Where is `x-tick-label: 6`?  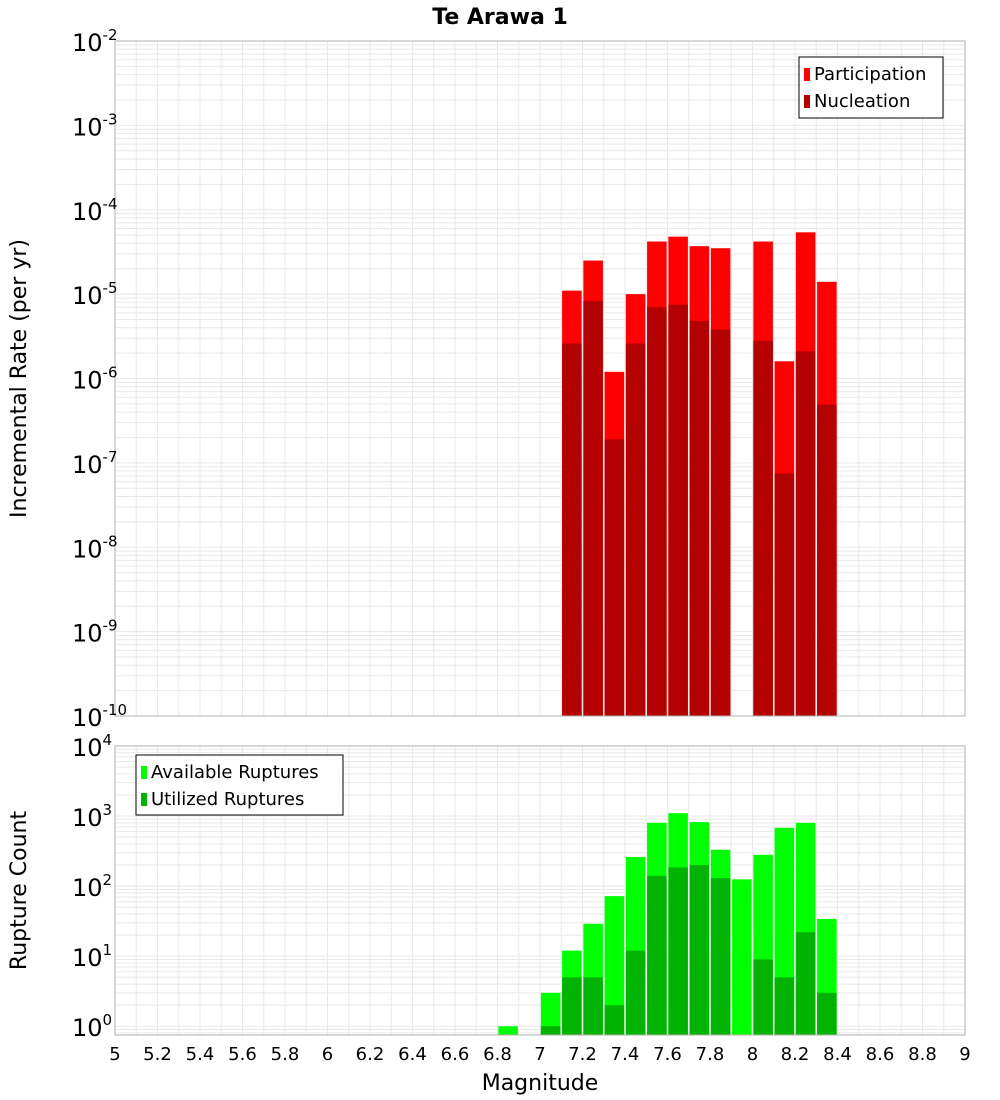
x-tick-label: 6 is located at coordinates (327, 1054).